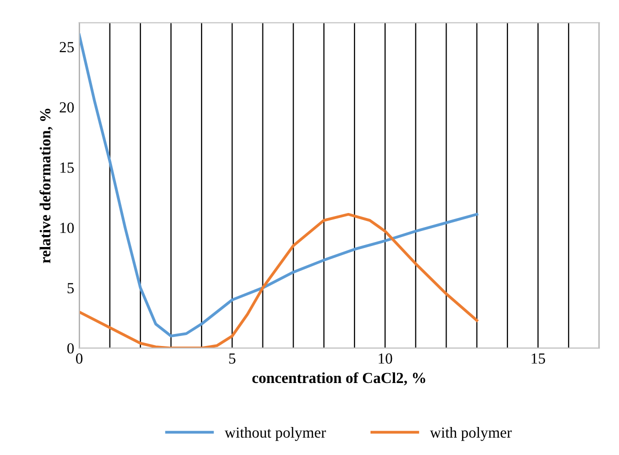  I want to click on x-tick-label: 0, so click(79, 358).